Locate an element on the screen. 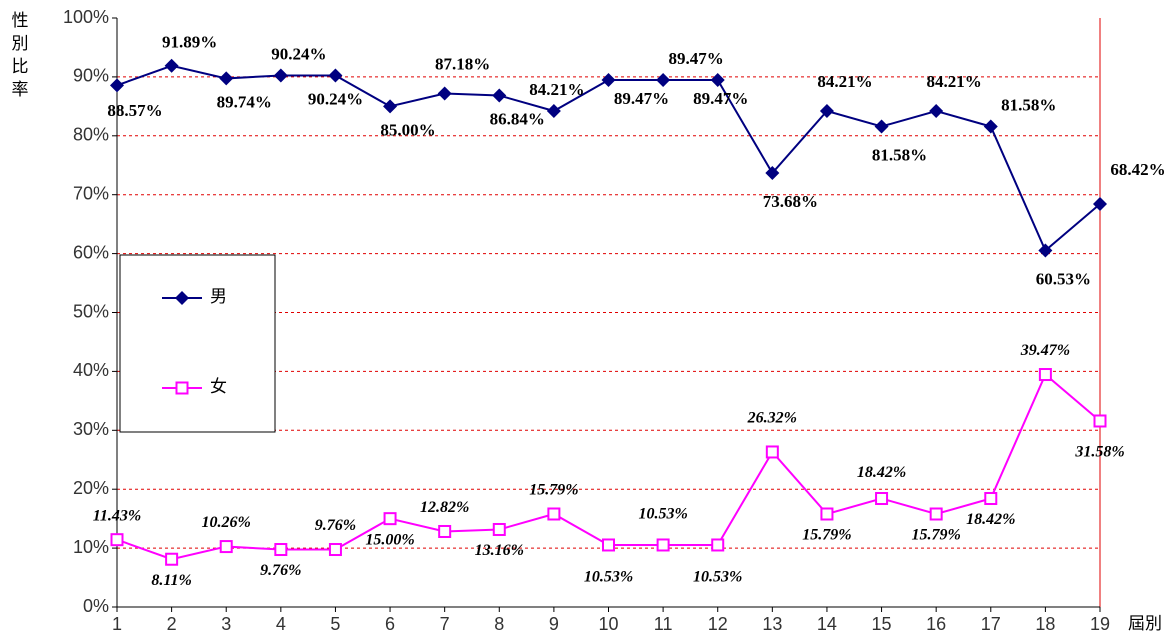  y-tick-label: 50% is located at coordinates (91, 311).